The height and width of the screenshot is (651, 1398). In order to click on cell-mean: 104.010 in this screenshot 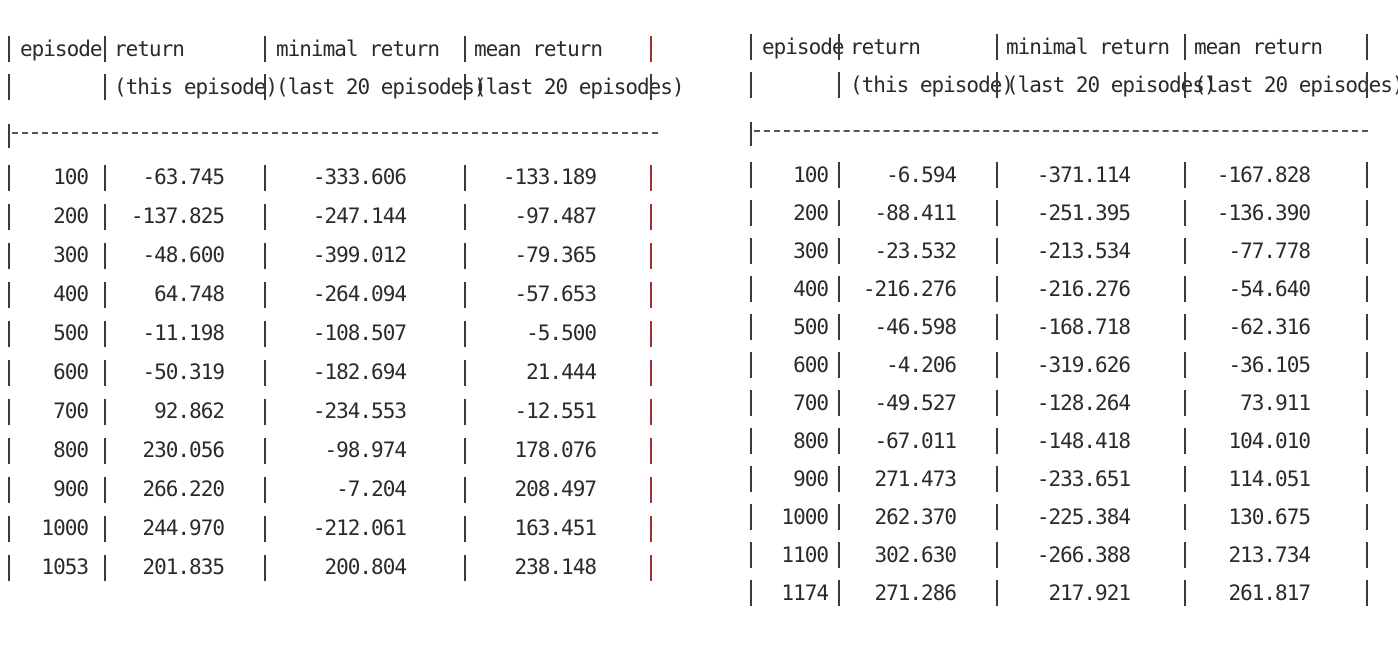, I will do `click(1269, 441)`.